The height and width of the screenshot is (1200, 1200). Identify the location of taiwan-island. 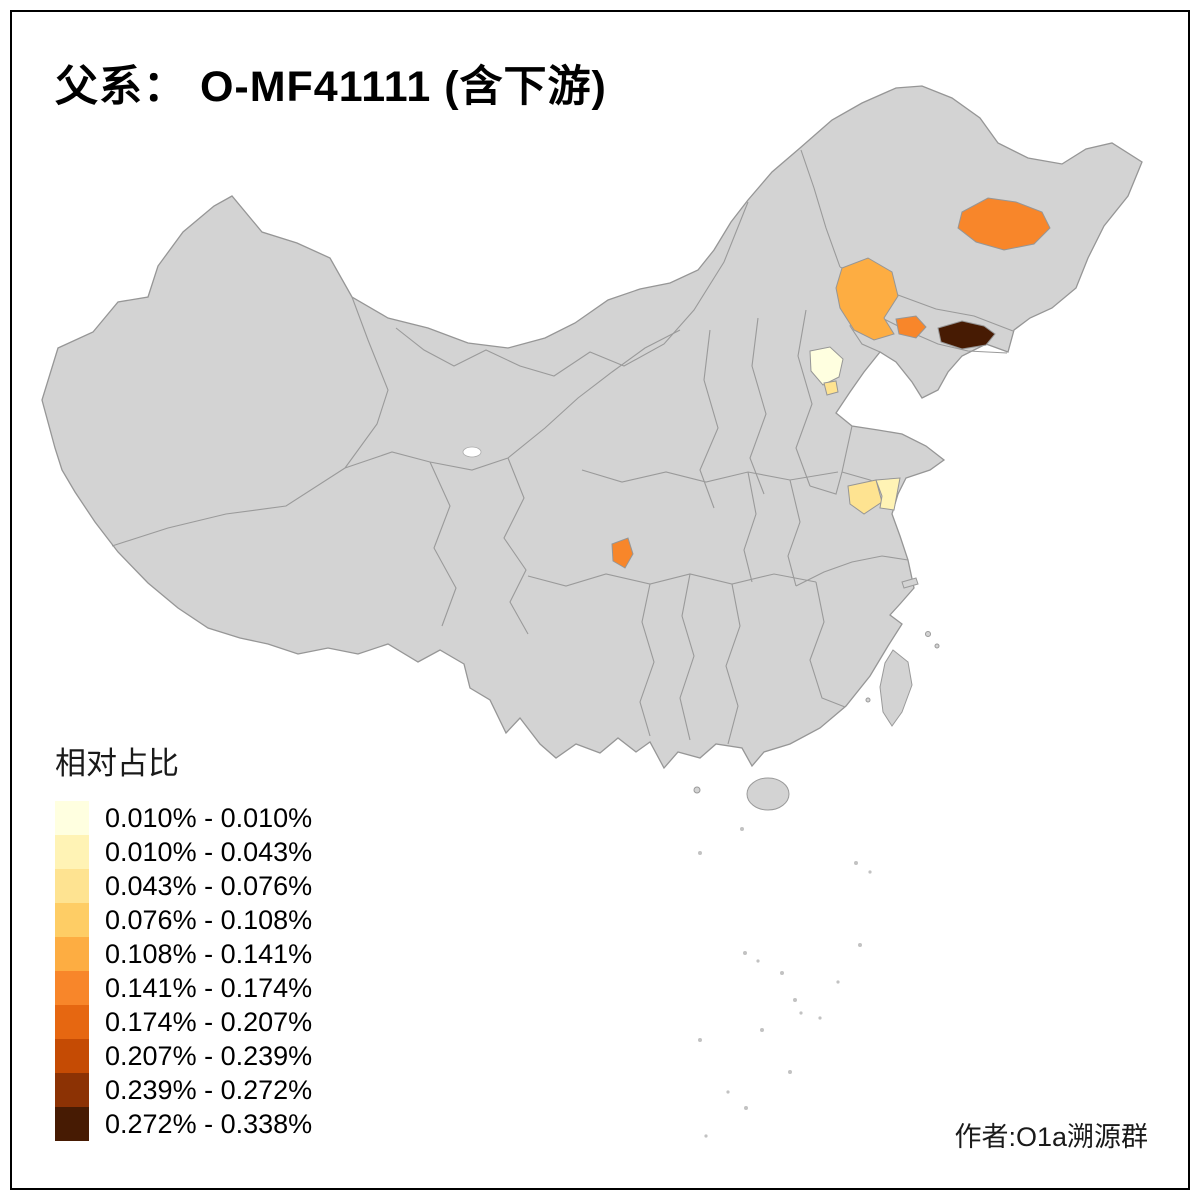
(896, 688).